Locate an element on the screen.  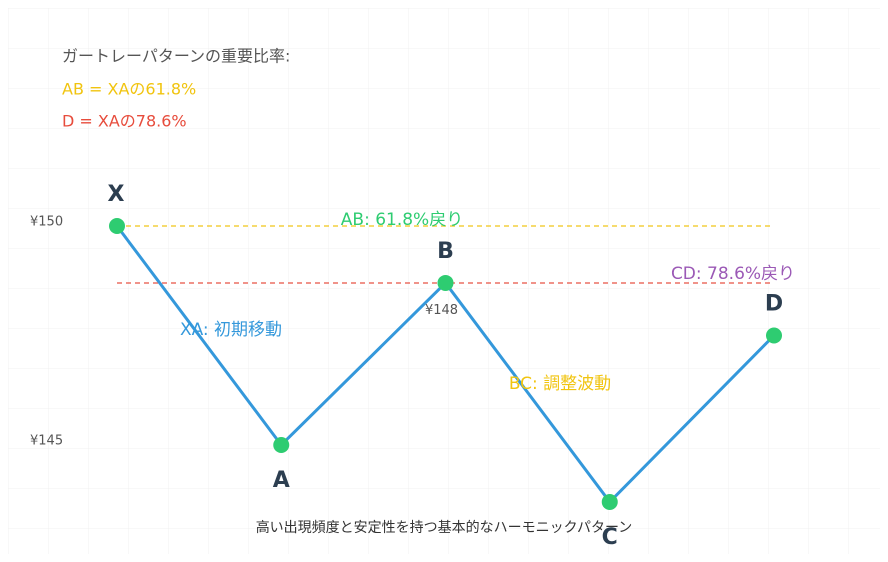
info-line: AB = XAの61.8% is located at coordinates (129, 89).